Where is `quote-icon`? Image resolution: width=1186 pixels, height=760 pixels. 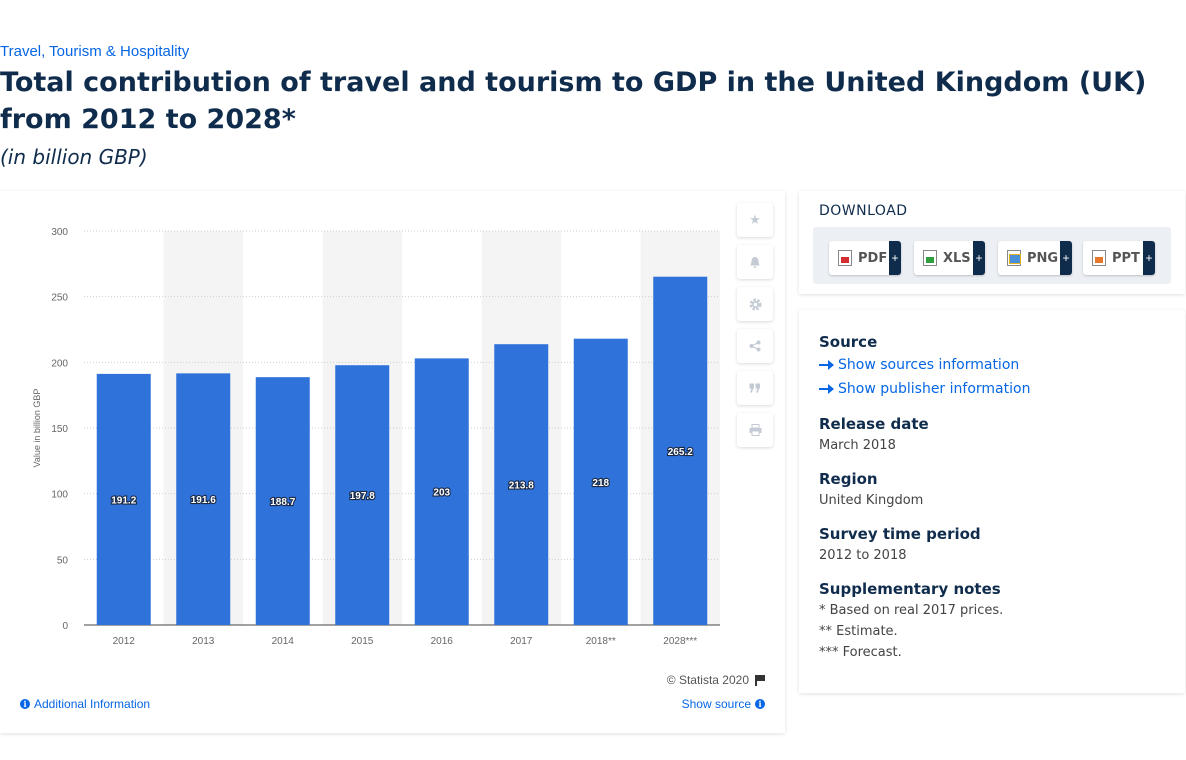
quote-icon is located at coordinates (755, 388).